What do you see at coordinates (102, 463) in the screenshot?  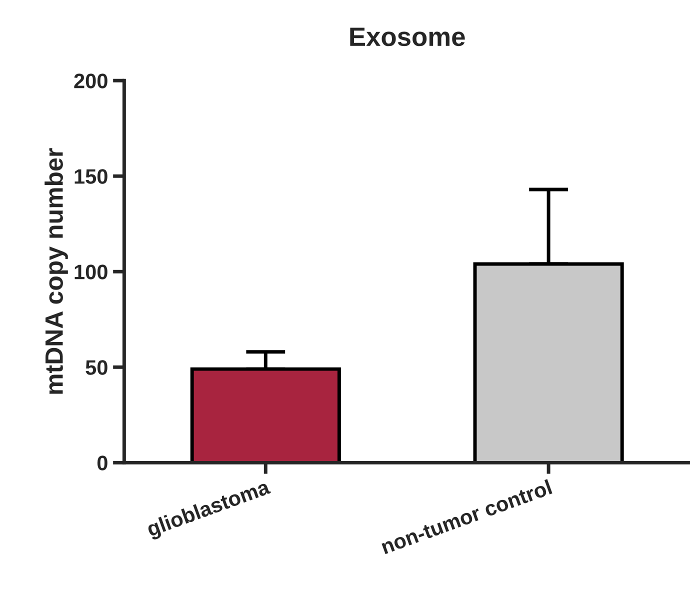 I see `y-tick-label: 0` at bounding box center [102, 463].